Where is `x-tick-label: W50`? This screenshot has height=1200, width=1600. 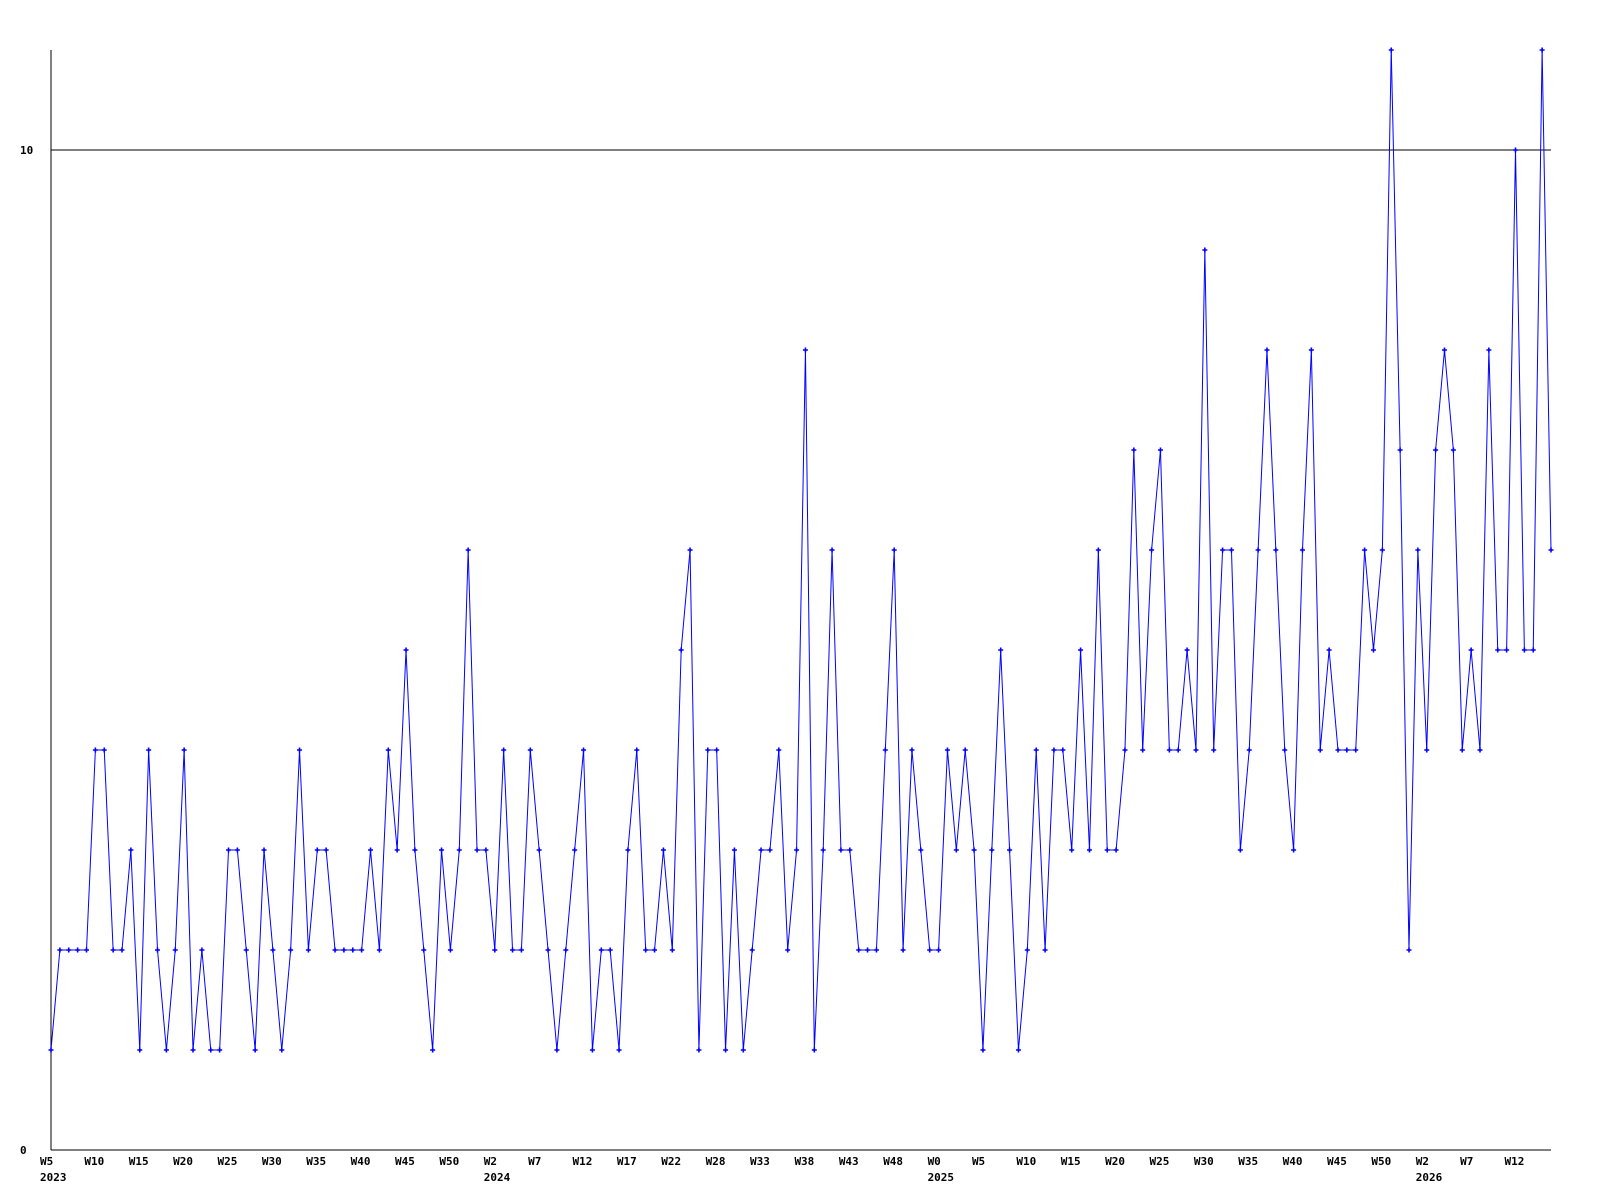 x-tick-label: W50 is located at coordinates (1381, 1161).